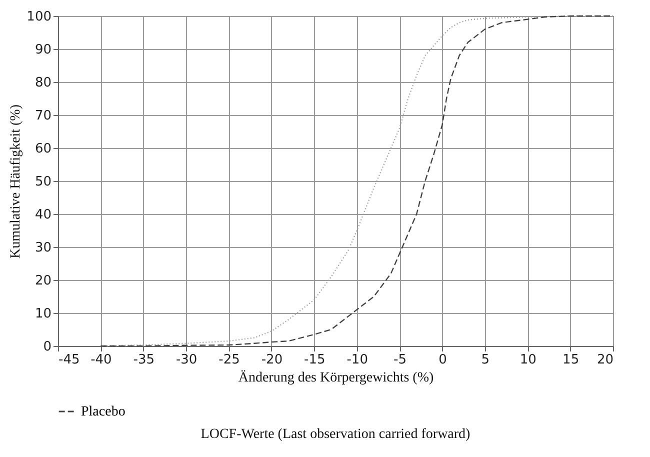  Describe the element at coordinates (400, 360) in the screenshot. I see `x-tick-label: -5` at that location.